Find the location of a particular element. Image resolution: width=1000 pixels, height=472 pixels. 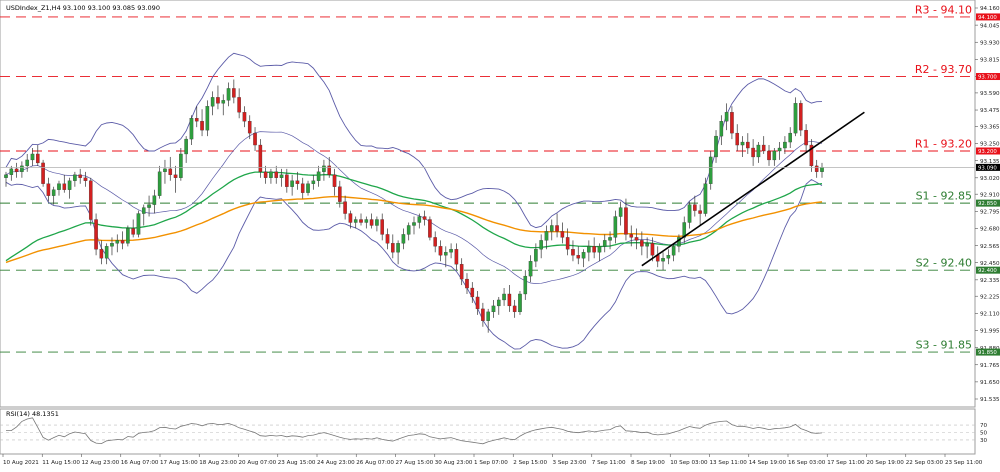

y-tick-label: 93.815 is located at coordinates (990, 61).